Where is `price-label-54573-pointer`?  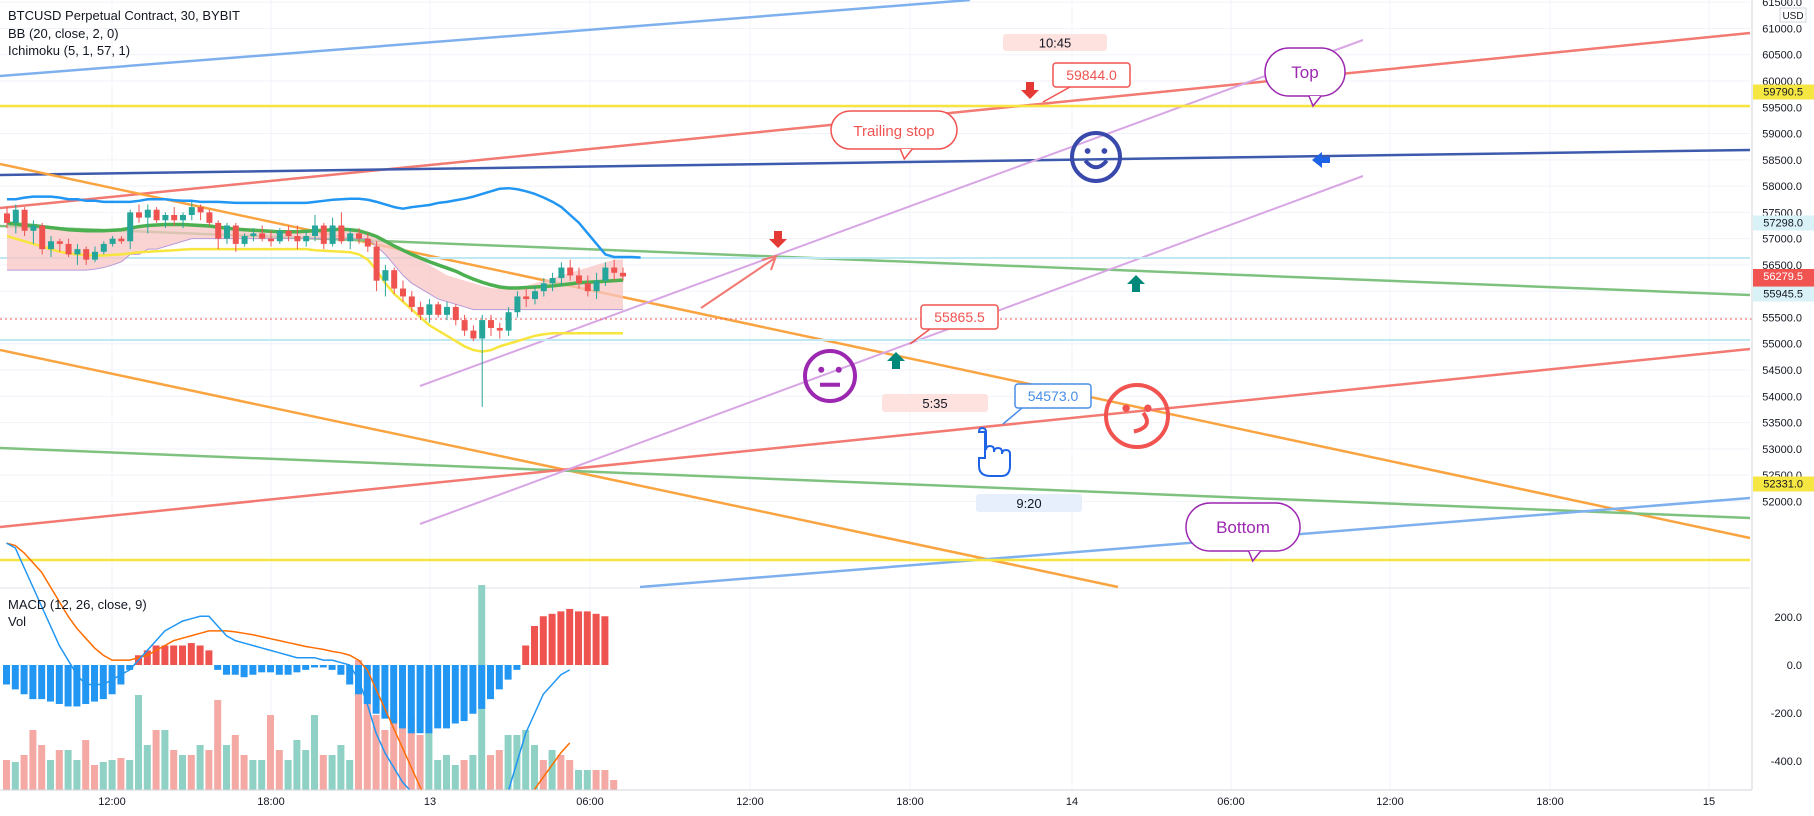 price-label-54573-pointer is located at coordinates (1012, 416).